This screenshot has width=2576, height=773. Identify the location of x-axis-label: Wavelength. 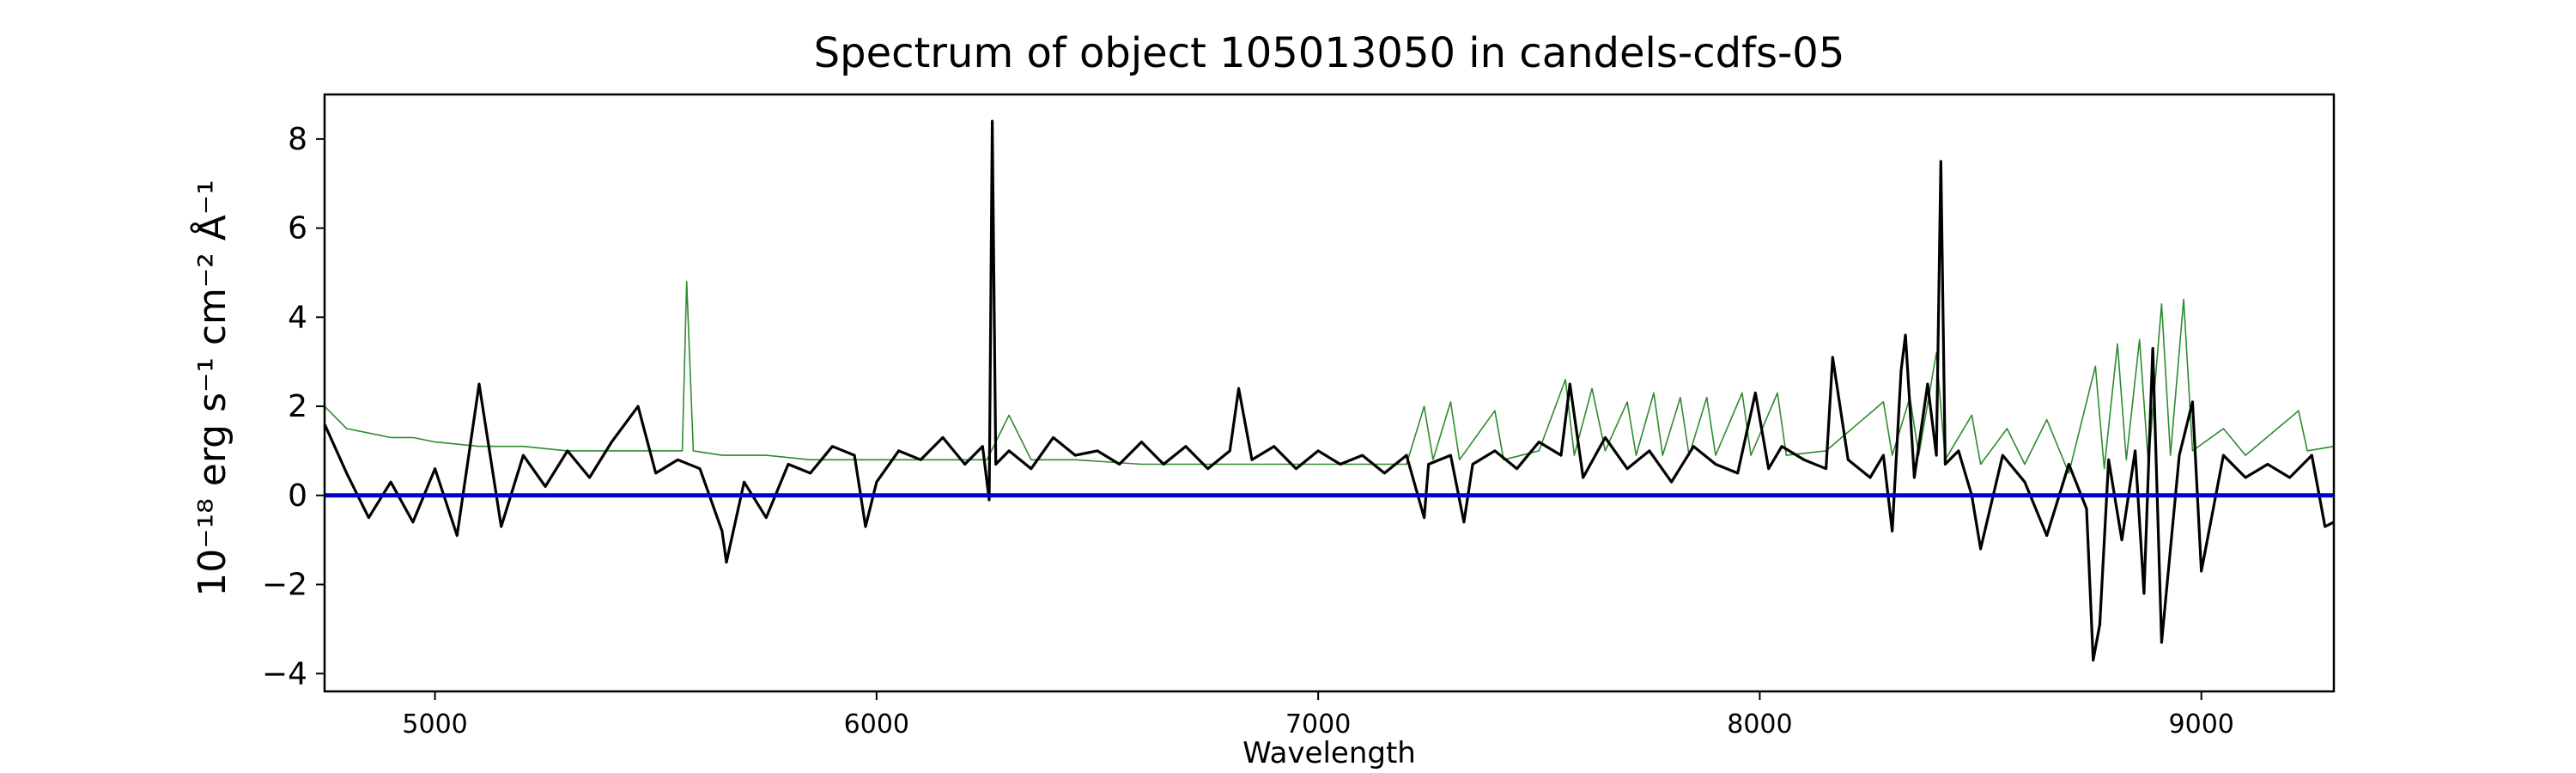
(1329, 753).